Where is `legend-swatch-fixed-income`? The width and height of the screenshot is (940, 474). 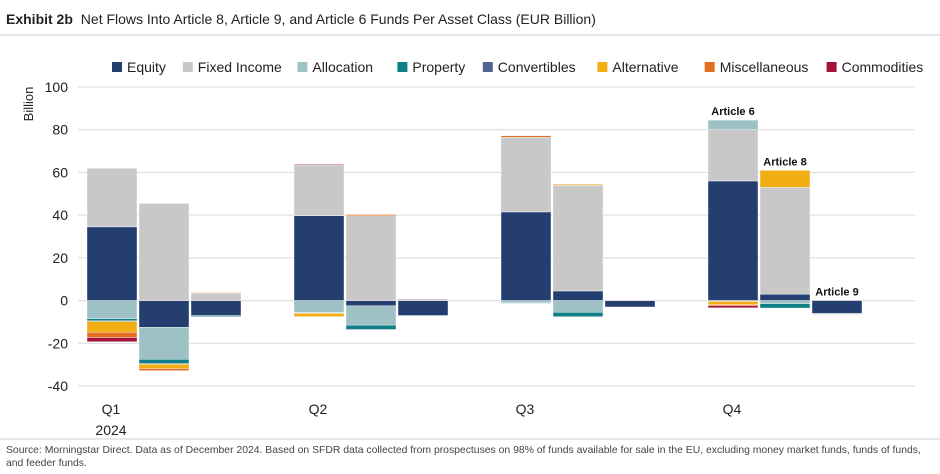 legend-swatch-fixed-income is located at coordinates (187, 67).